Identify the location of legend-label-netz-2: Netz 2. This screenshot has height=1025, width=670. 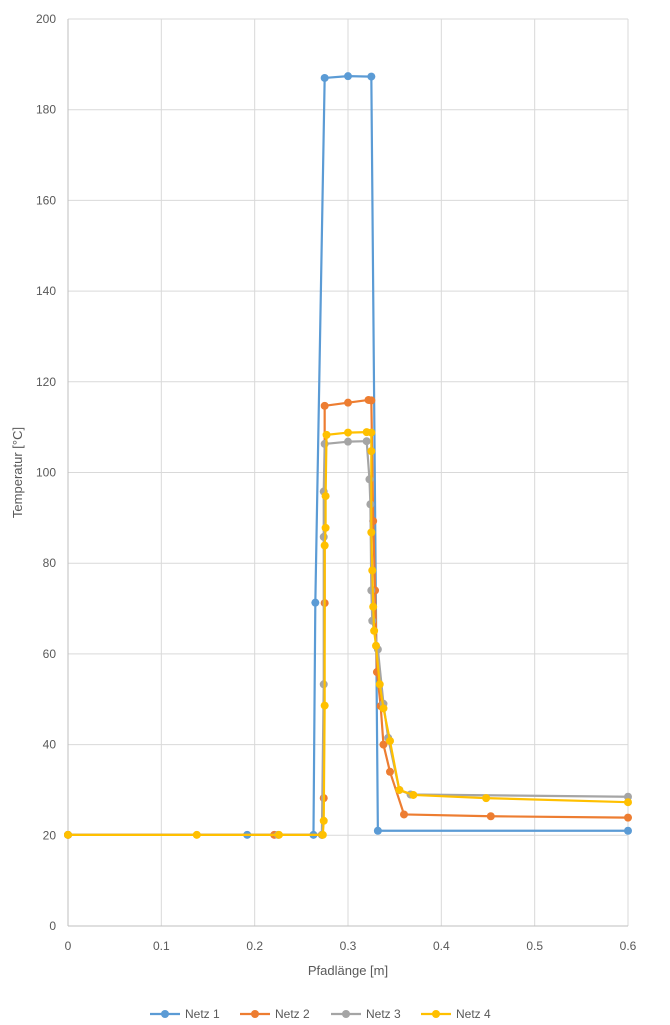
(292, 1014).